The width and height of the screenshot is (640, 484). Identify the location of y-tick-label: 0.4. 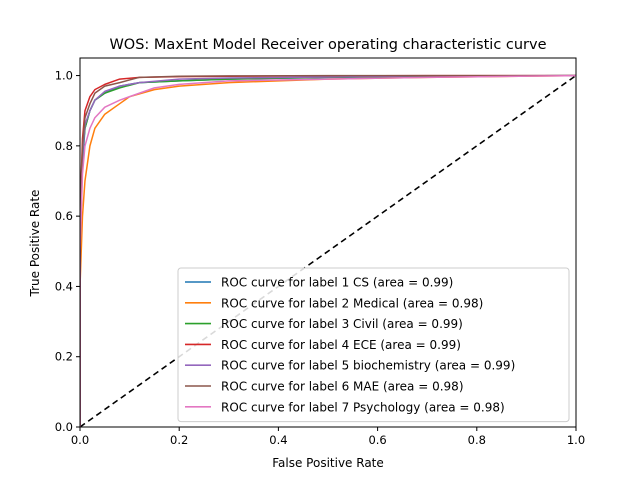
(64, 286).